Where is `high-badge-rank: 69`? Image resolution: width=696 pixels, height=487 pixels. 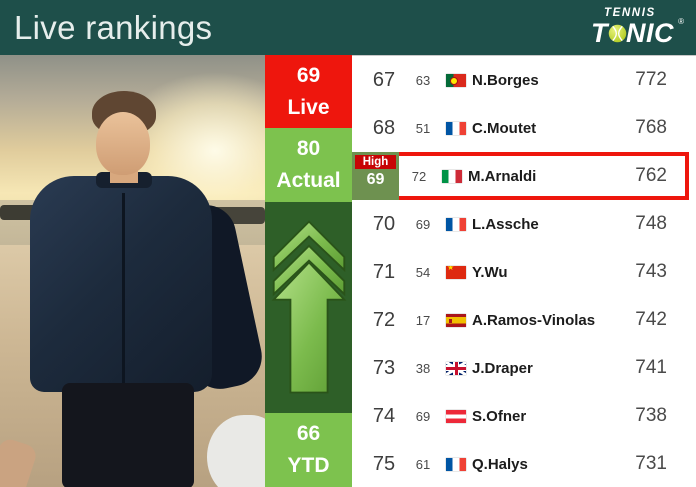 high-badge-rank: 69 is located at coordinates (375, 179).